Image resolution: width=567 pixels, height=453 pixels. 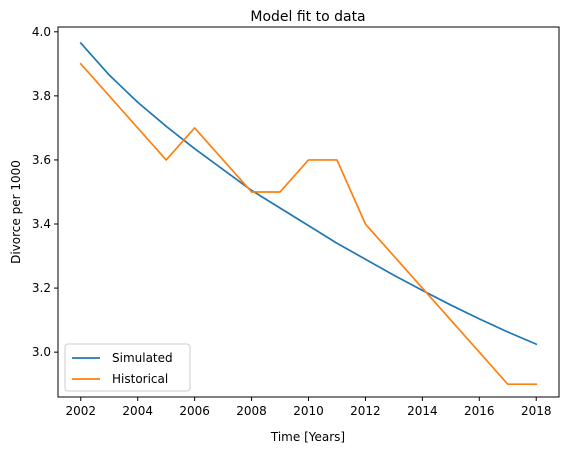 I want to click on y-tick-label: 3.8, so click(x=41, y=96).